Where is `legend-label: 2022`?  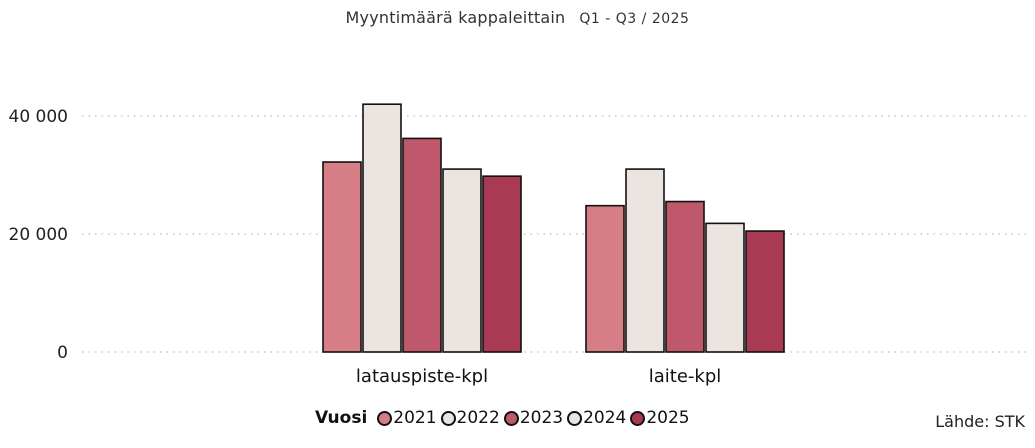 legend-label: 2022 is located at coordinates (478, 418).